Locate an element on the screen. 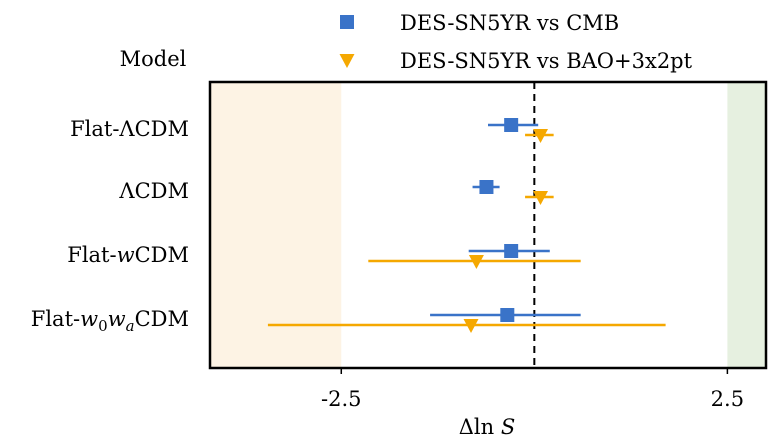 Image resolution: width=781 pixels, height=446 pixels. x-axis-title-prefix: Δln is located at coordinates (480, 427).